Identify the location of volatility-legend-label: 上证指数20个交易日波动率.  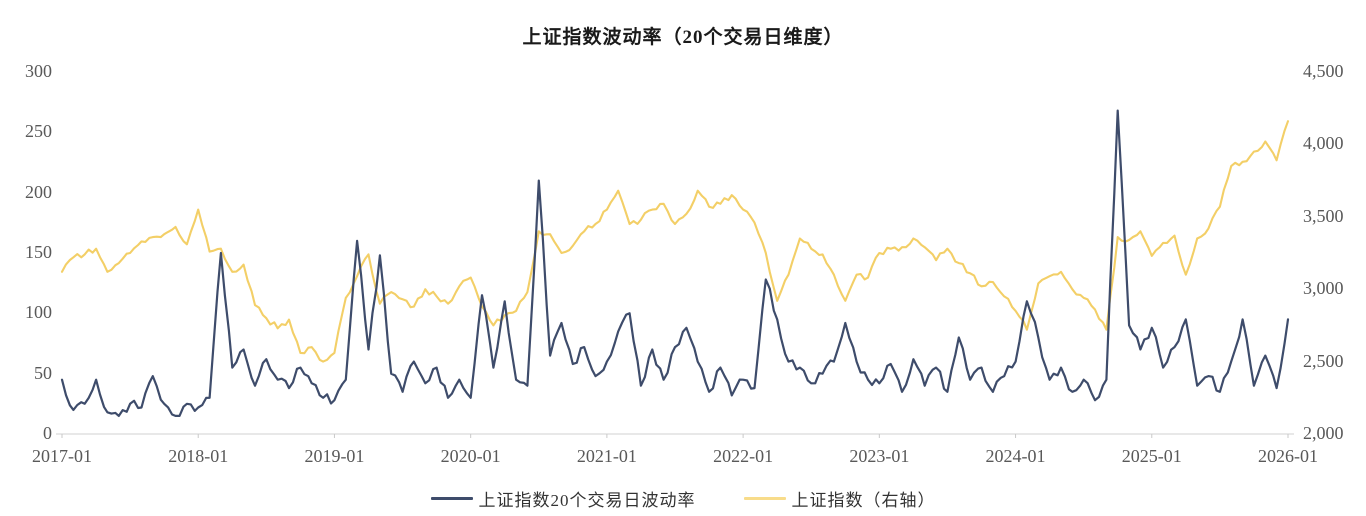
(587, 500).